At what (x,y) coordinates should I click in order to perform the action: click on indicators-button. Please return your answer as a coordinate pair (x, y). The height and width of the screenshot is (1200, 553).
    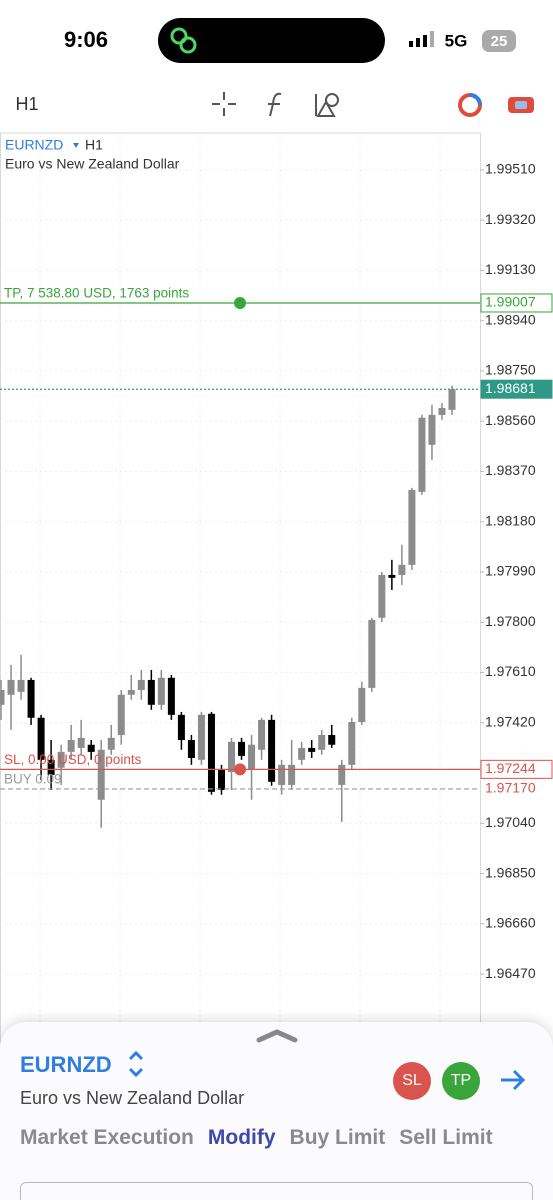
    Looking at the image, I should click on (275, 104).